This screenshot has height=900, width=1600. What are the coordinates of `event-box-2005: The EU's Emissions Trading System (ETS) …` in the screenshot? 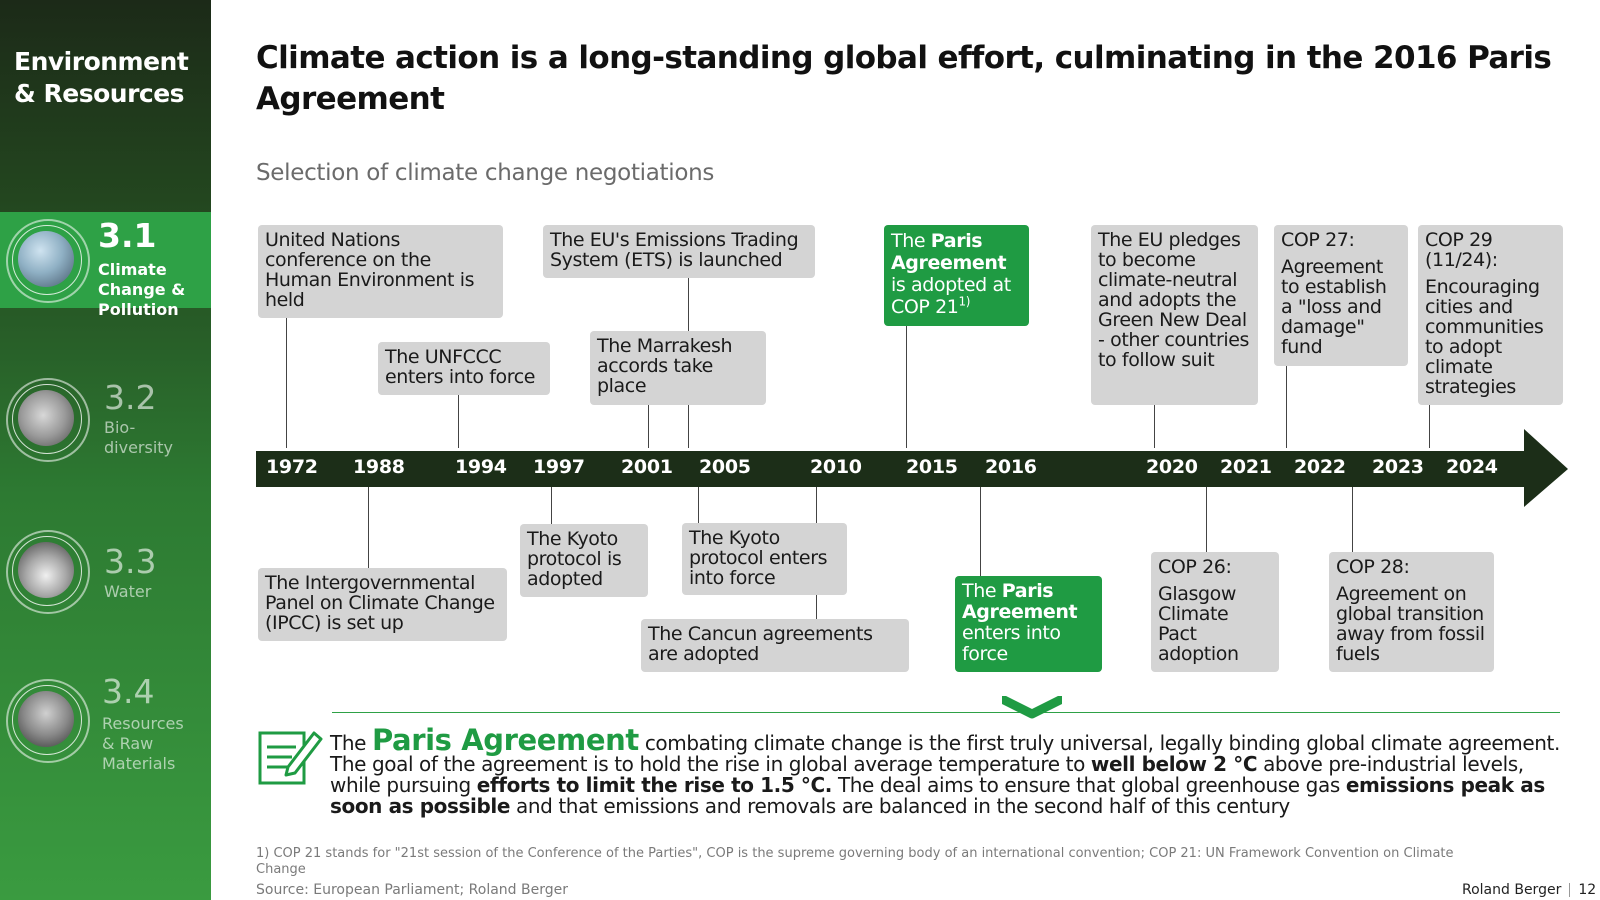 It's located at (679, 251).